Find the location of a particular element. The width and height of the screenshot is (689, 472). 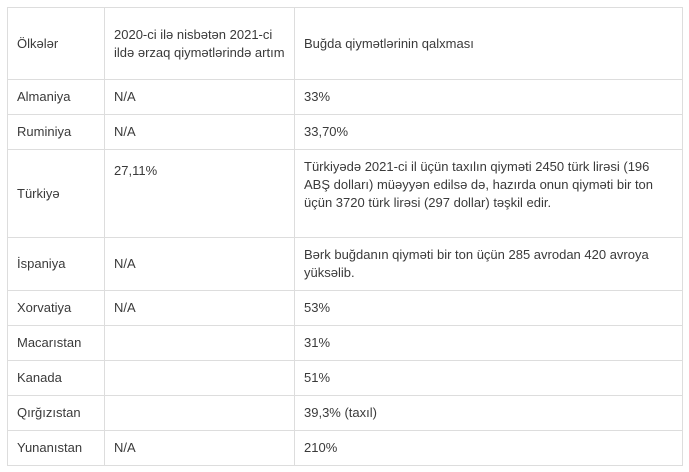

table-row: Kanada 51% is located at coordinates (345, 378).